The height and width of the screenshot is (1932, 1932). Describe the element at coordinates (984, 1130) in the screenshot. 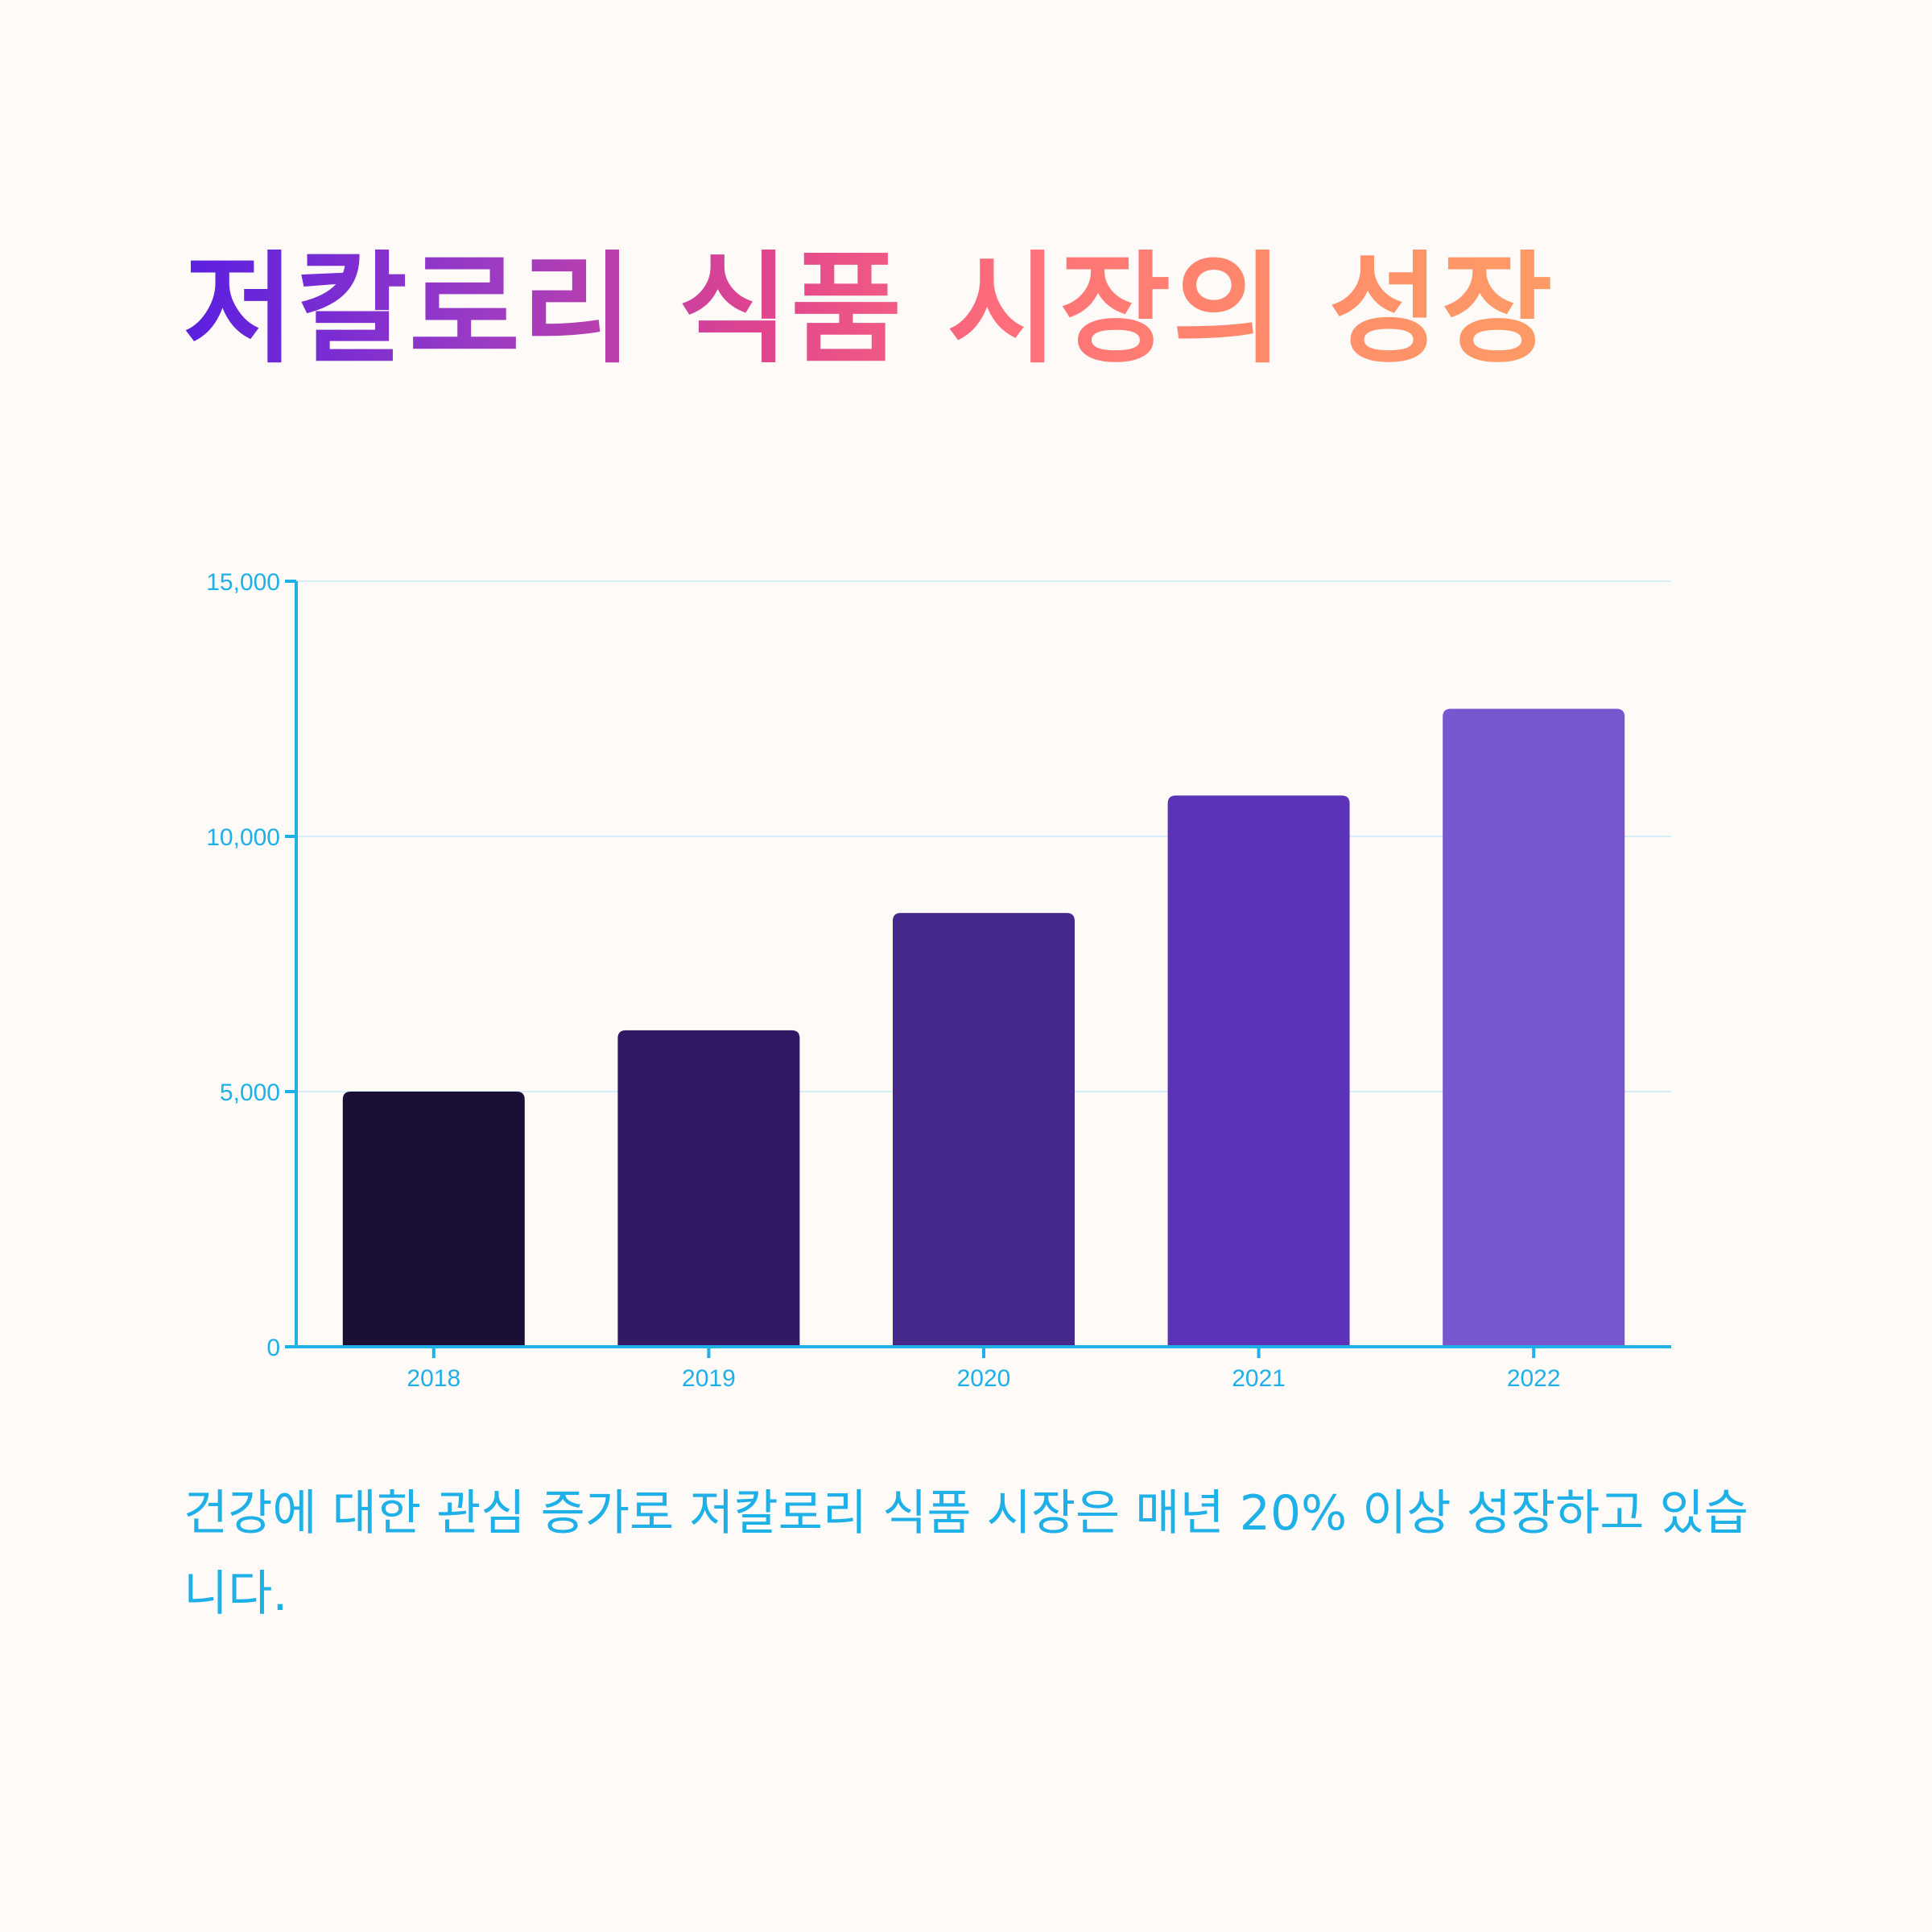

I see `bar-2020` at that location.